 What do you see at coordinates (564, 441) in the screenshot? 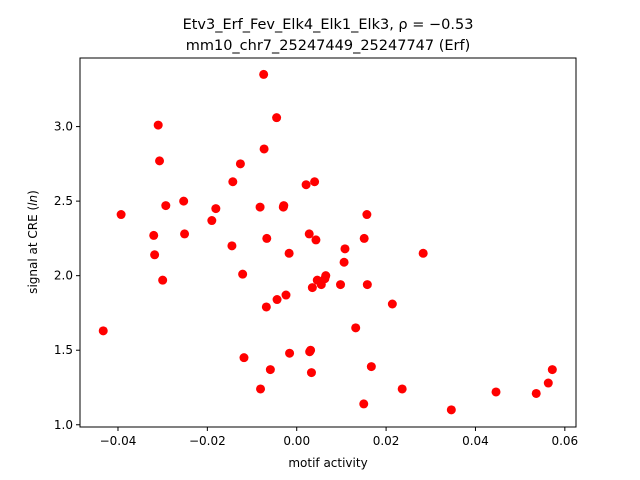
I see `x-tick-label: 0.06` at bounding box center [564, 441].